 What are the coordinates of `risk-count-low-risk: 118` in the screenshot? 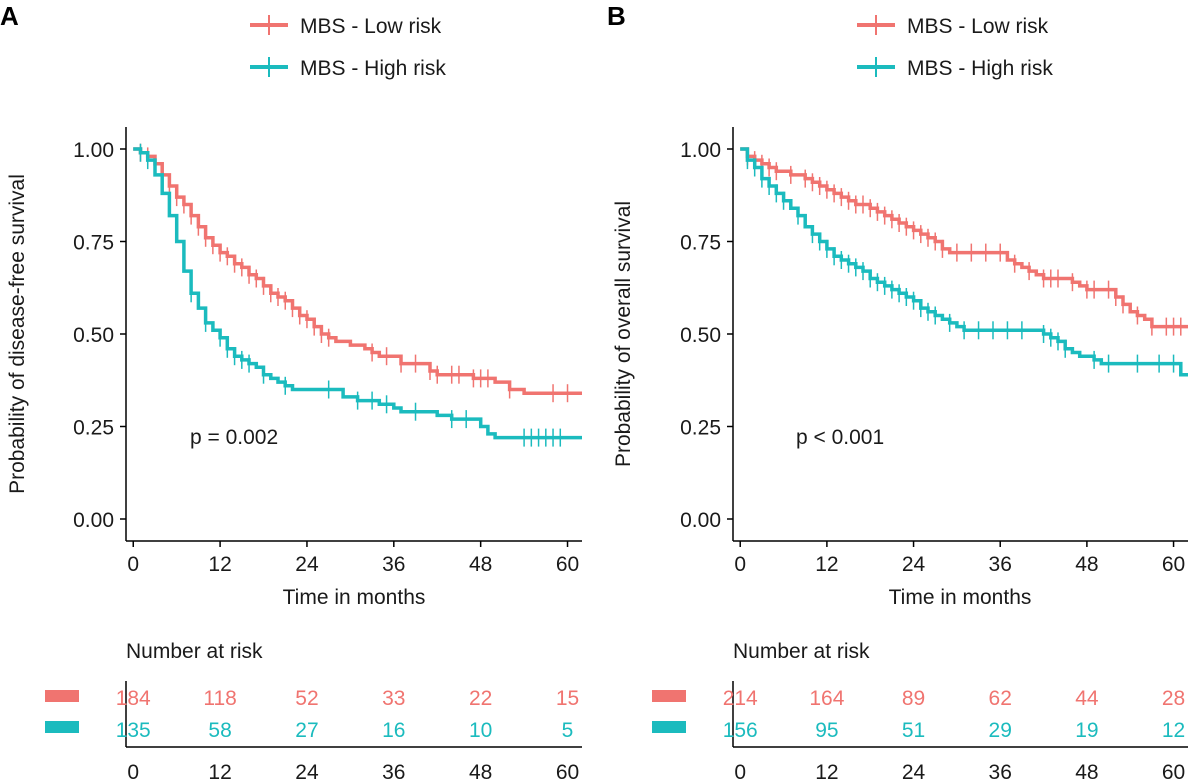 It's located at (219, 698).